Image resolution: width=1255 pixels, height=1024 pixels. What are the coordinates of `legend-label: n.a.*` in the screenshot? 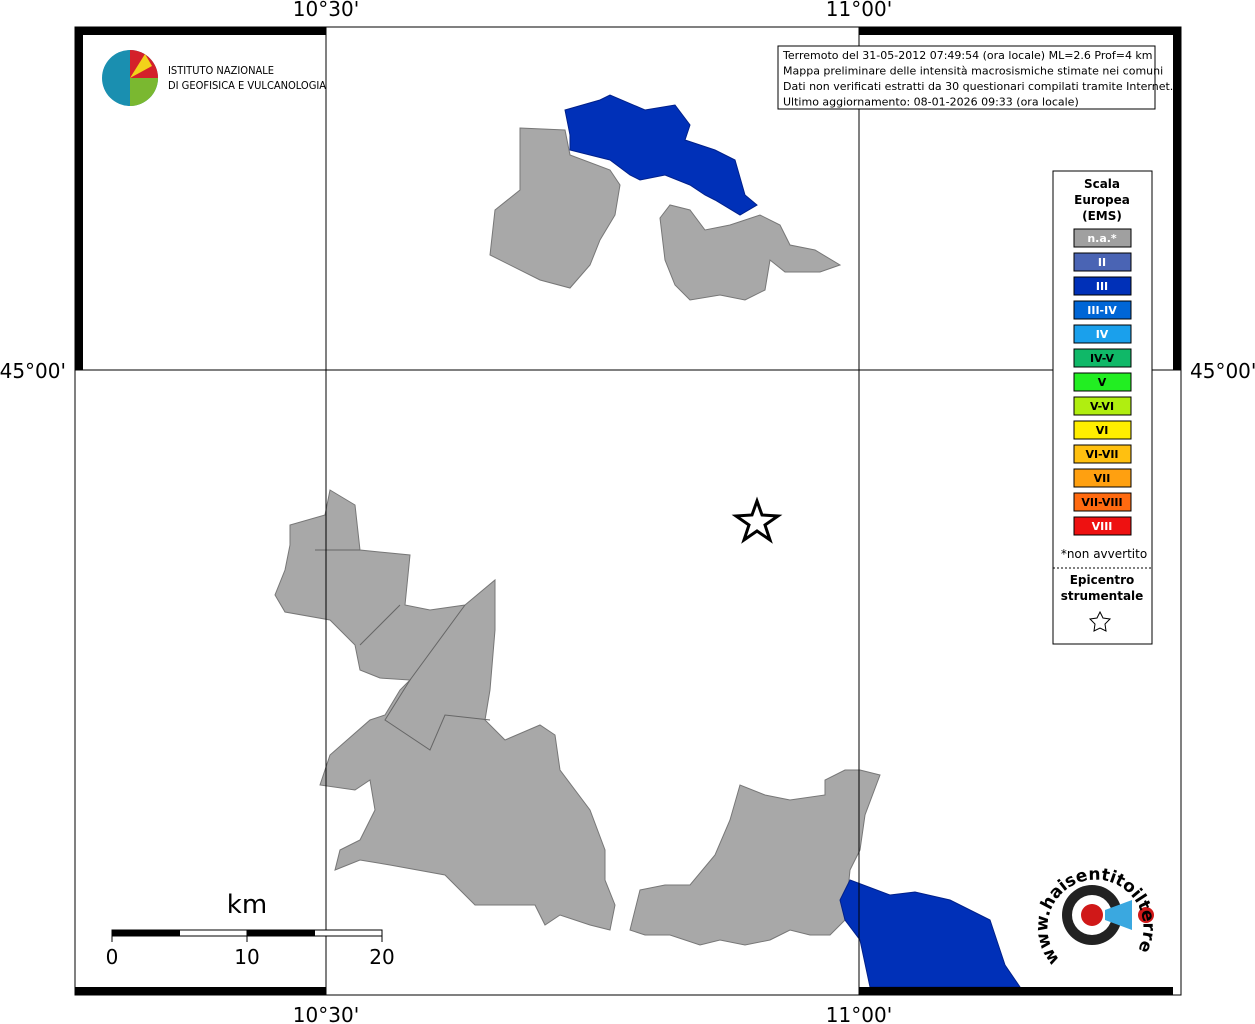 It's located at (1102, 238).